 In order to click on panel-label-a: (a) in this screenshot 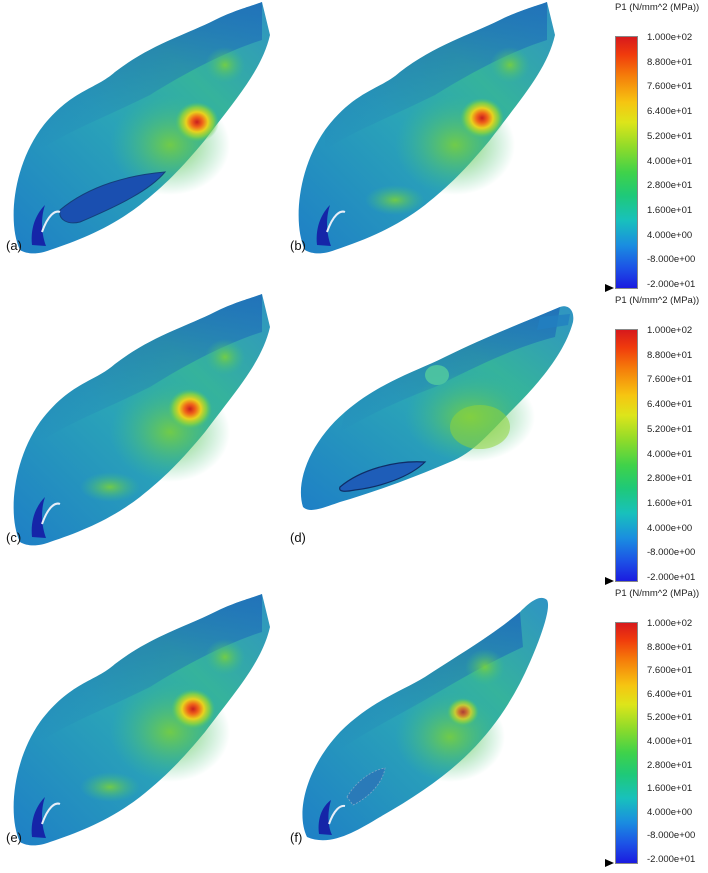, I will do `click(14, 245)`.